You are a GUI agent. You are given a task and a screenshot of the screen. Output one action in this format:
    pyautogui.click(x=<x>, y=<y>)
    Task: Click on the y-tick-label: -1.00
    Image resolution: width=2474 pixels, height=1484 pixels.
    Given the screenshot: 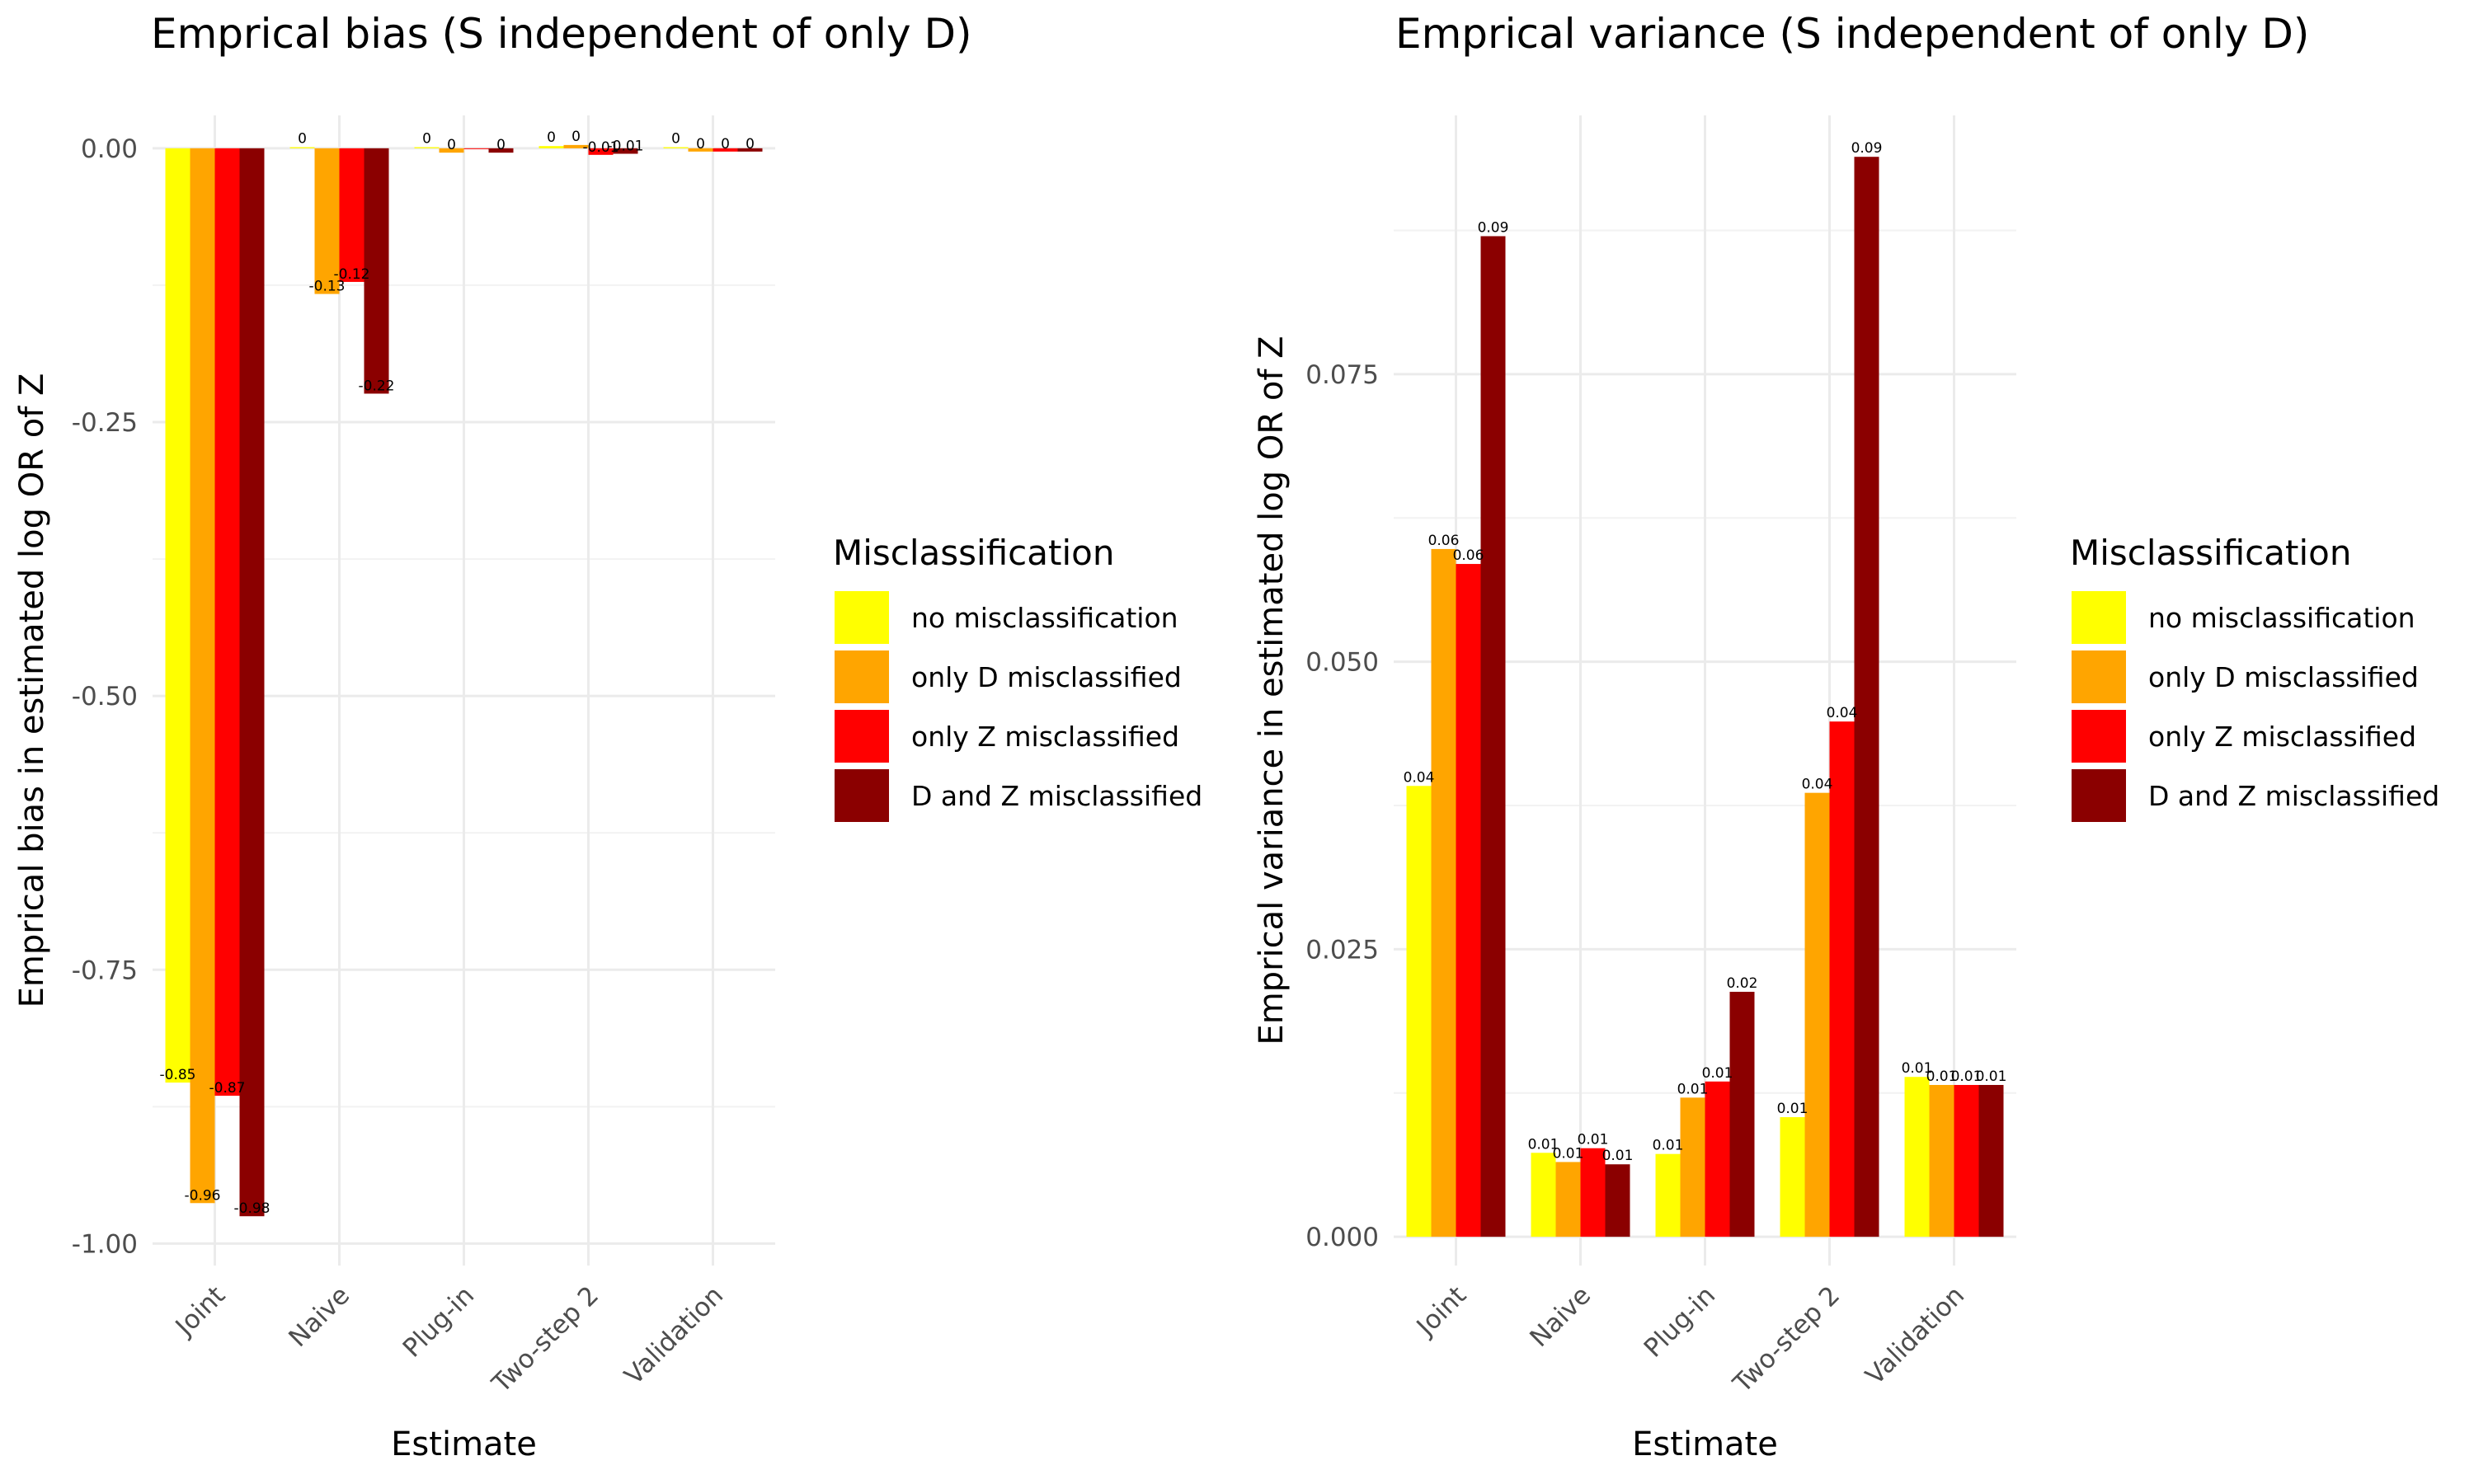 What is the action you would take?
    pyautogui.click(x=105, y=1244)
    